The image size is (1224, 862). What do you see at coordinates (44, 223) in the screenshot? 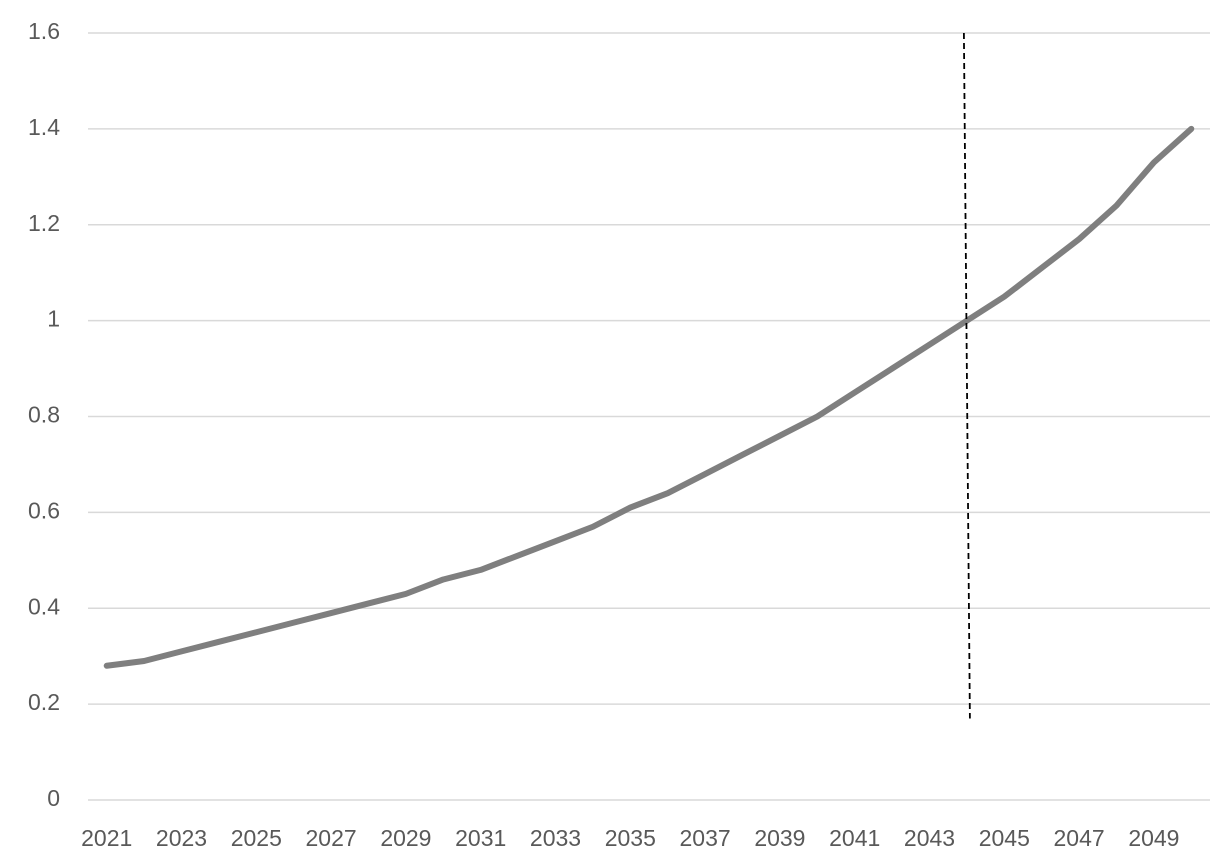
I see `y-tick-label: 1.2` at bounding box center [44, 223].